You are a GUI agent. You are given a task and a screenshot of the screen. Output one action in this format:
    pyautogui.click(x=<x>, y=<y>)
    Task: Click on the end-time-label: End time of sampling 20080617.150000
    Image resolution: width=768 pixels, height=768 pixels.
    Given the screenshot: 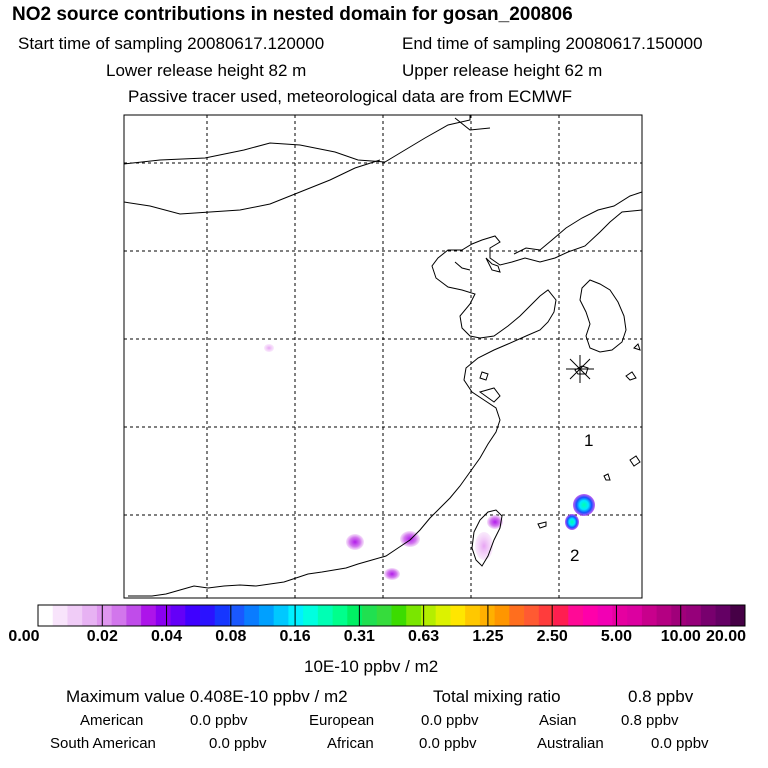 What is the action you would take?
    pyautogui.click(x=552, y=43)
    